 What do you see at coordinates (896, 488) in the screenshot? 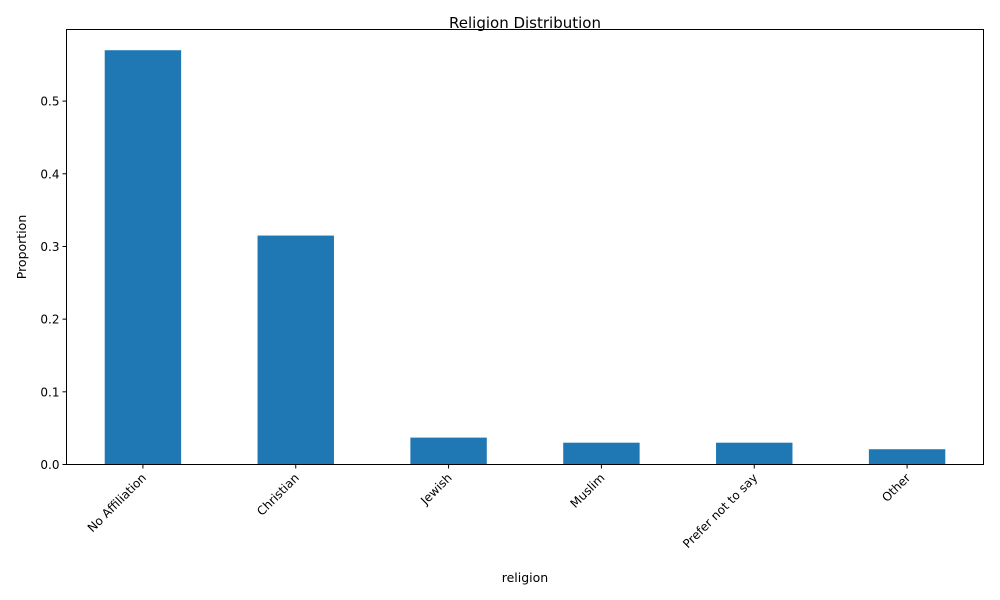
I see `x-tick-label: Other` at bounding box center [896, 488].